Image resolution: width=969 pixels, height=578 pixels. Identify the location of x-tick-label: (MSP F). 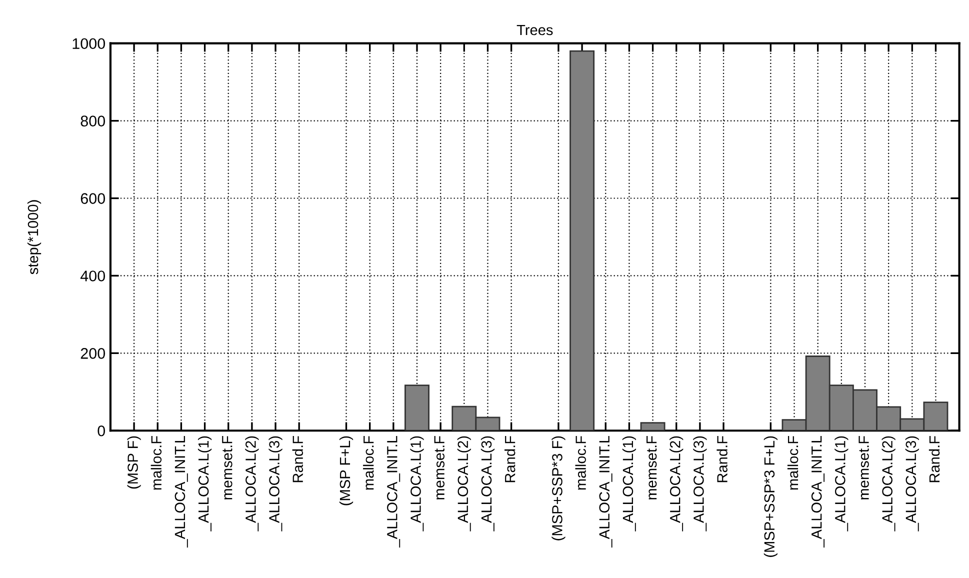
(134, 462).